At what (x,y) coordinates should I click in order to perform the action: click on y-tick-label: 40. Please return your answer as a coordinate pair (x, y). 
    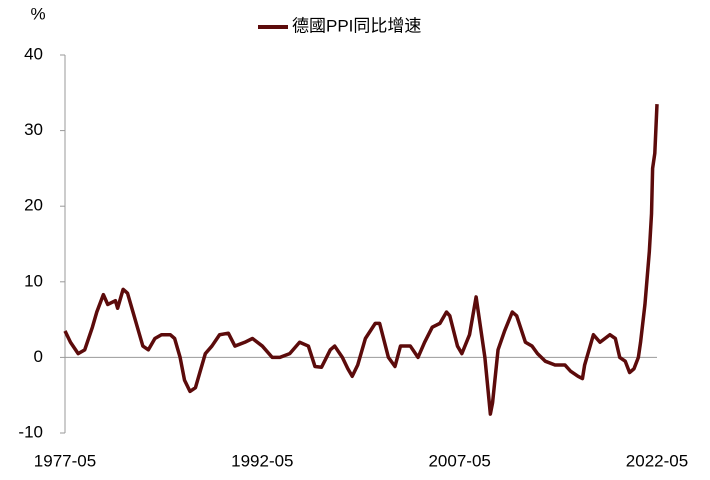
    Looking at the image, I should click on (33, 53).